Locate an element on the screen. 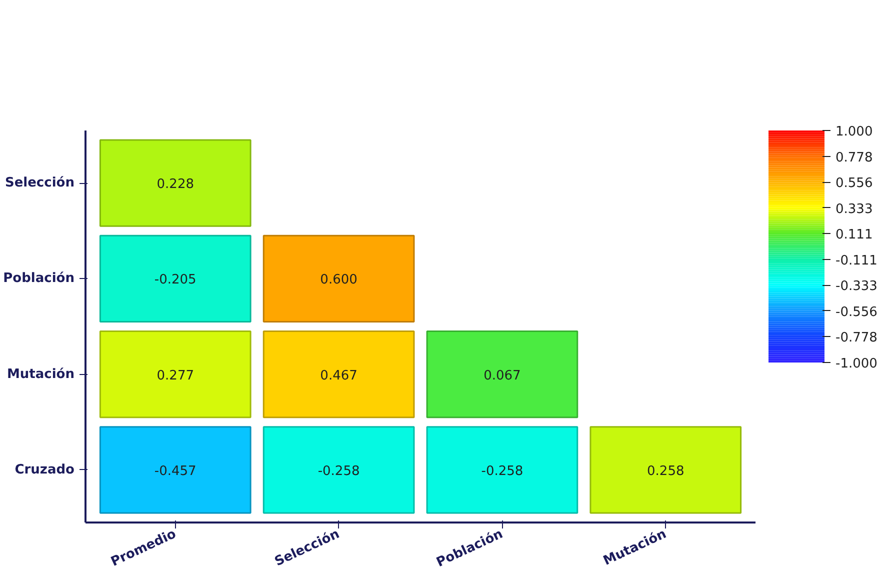 The height and width of the screenshot is (586, 896). data-label: 0.600 is located at coordinates (339, 280).